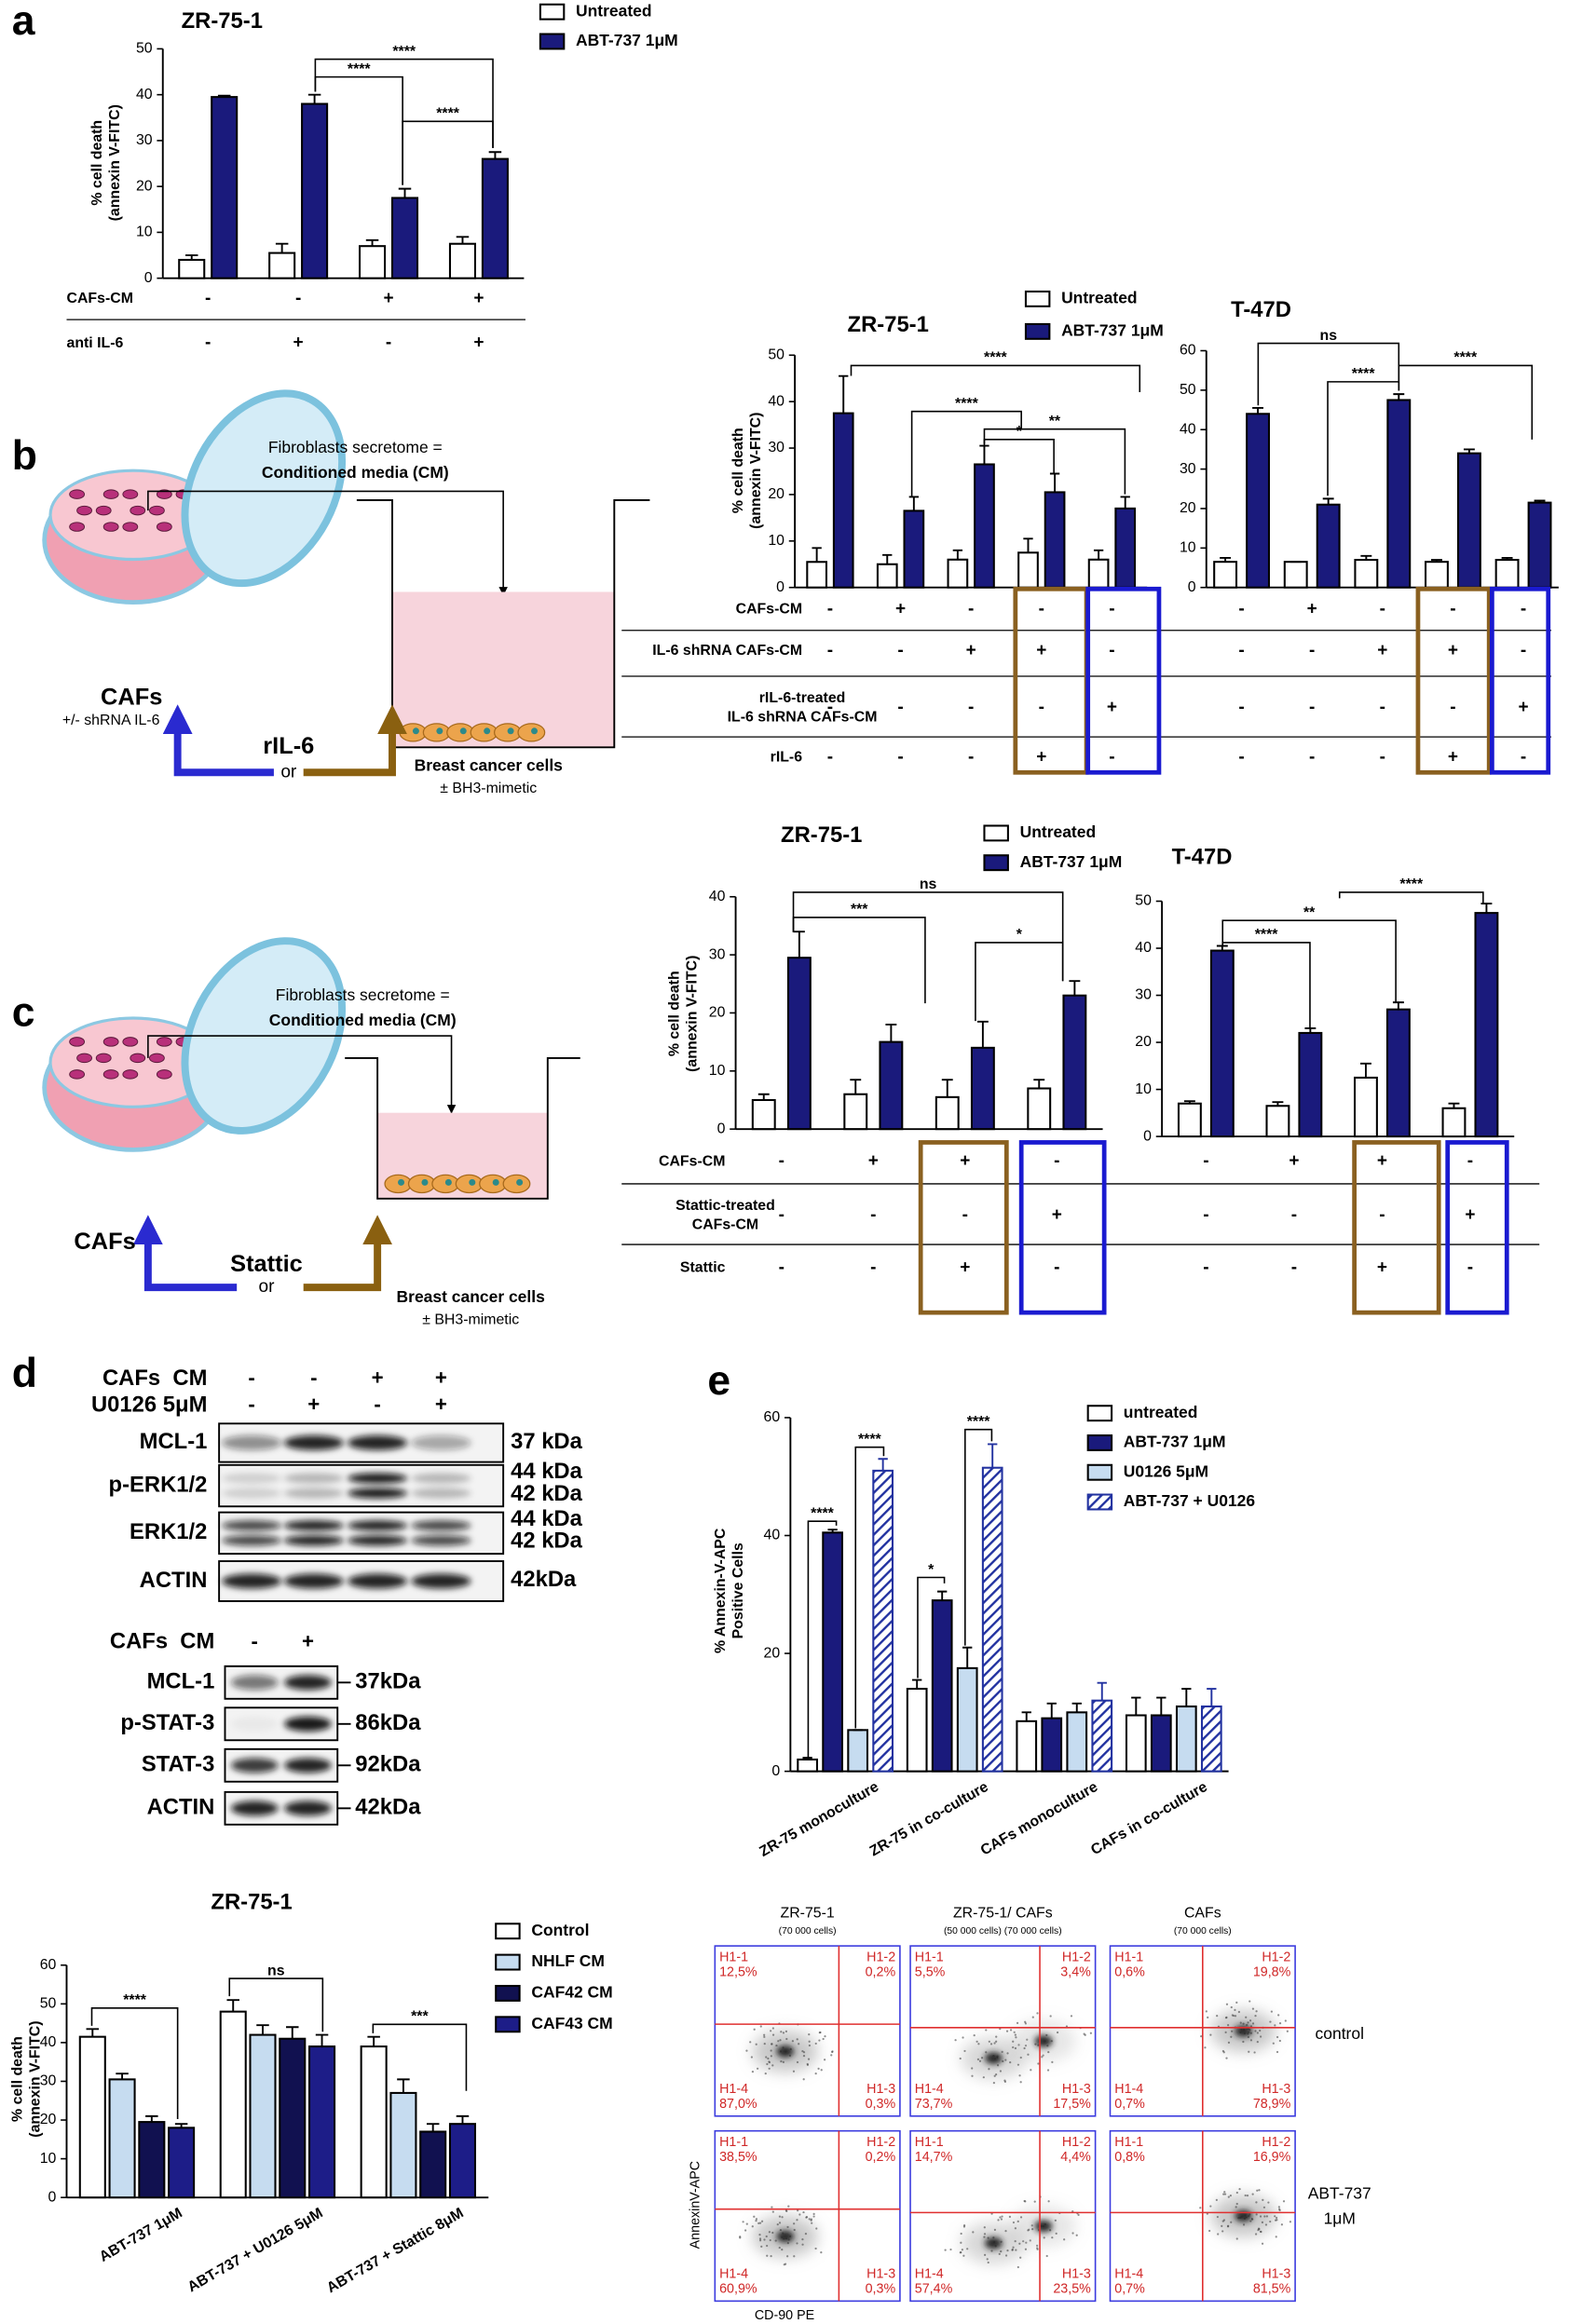 The width and height of the screenshot is (1569, 2324). What do you see at coordinates (1148, 1136) in the screenshot?
I see `y-tick-label: 0` at bounding box center [1148, 1136].